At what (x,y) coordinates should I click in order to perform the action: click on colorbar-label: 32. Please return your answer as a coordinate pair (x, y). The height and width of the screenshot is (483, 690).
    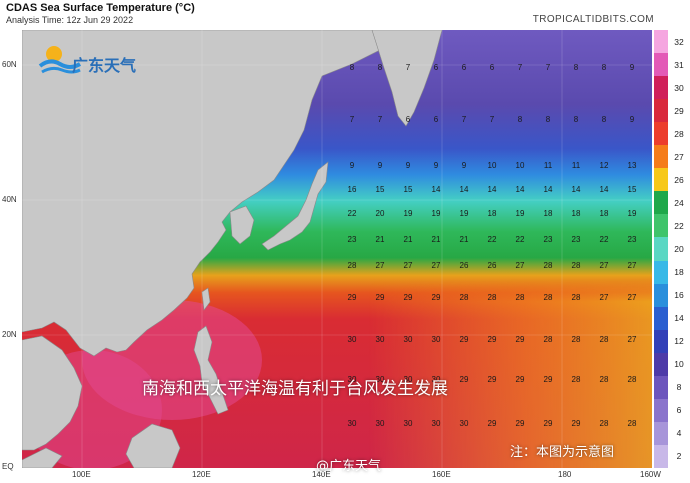
    Looking at the image, I should click on (679, 41).